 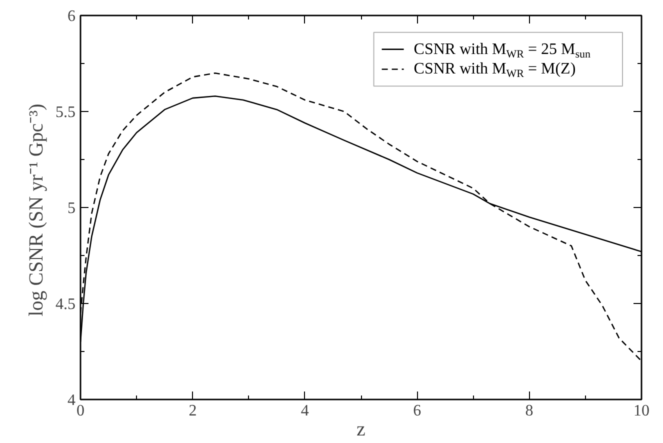 I want to click on y-axis-title: log CSNR (SN yr⁻¹ Gpc⁻³), so click(x=37, y=210).